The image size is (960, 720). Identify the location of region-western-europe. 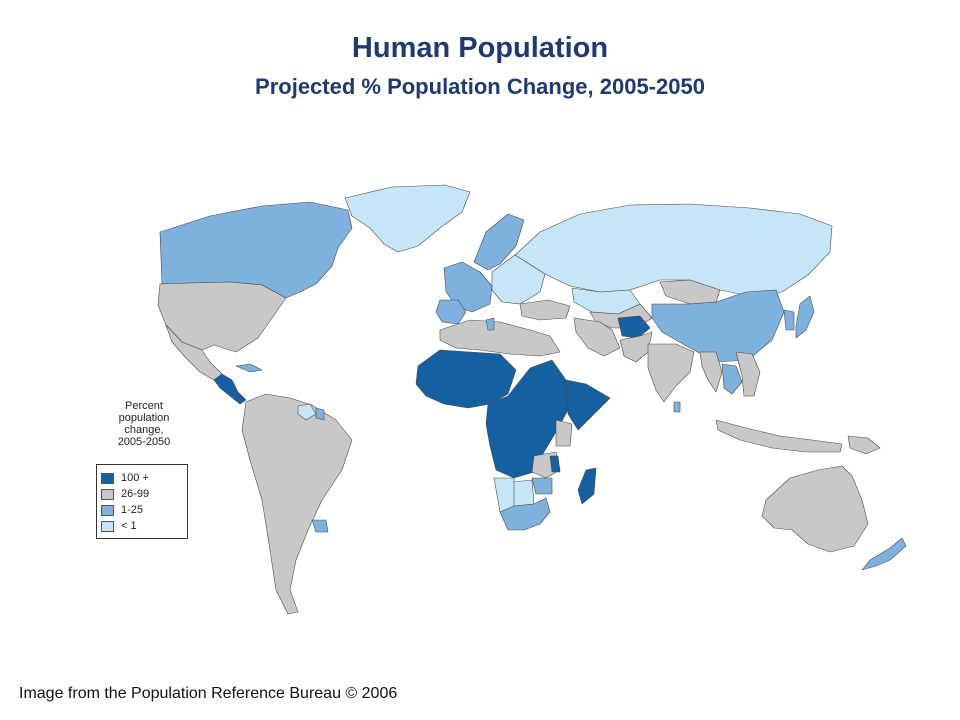
(468, 287).